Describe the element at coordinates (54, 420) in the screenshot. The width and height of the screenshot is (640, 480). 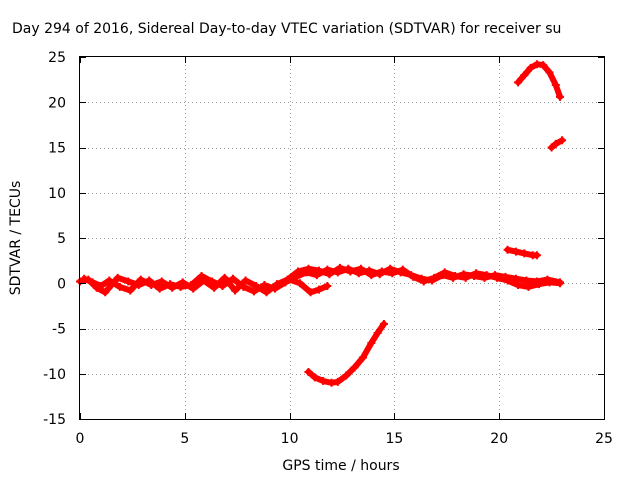
I see `y-tick-label: -15` at that location.